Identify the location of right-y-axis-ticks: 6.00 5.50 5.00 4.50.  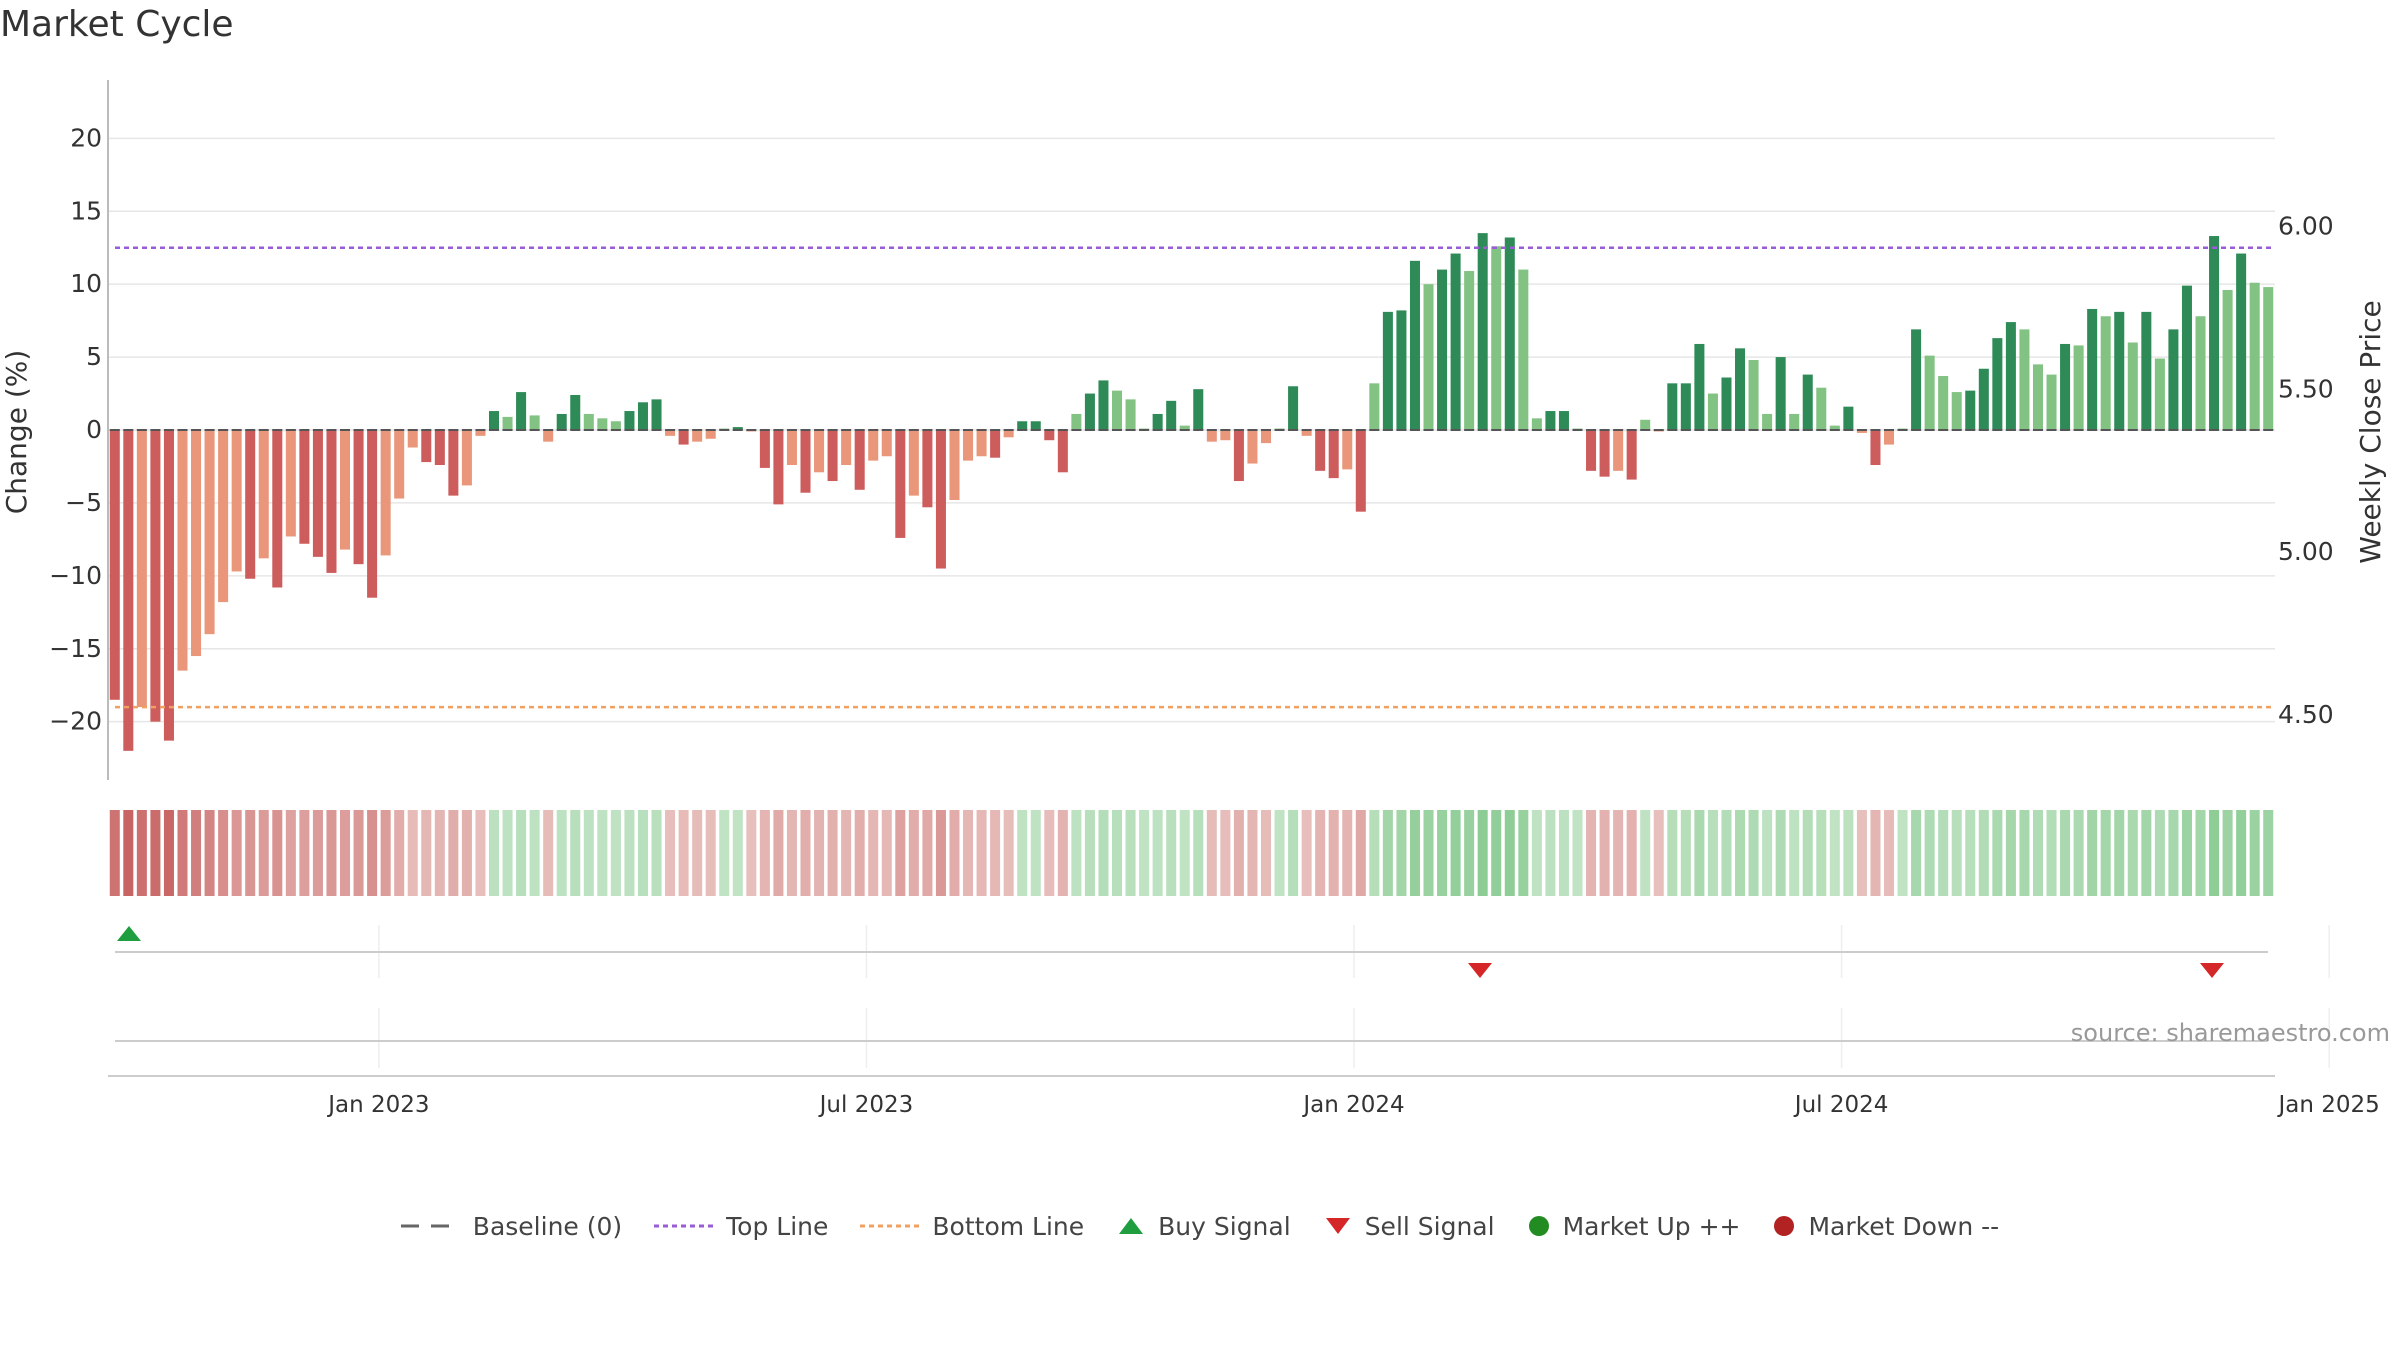
(2306, 470).